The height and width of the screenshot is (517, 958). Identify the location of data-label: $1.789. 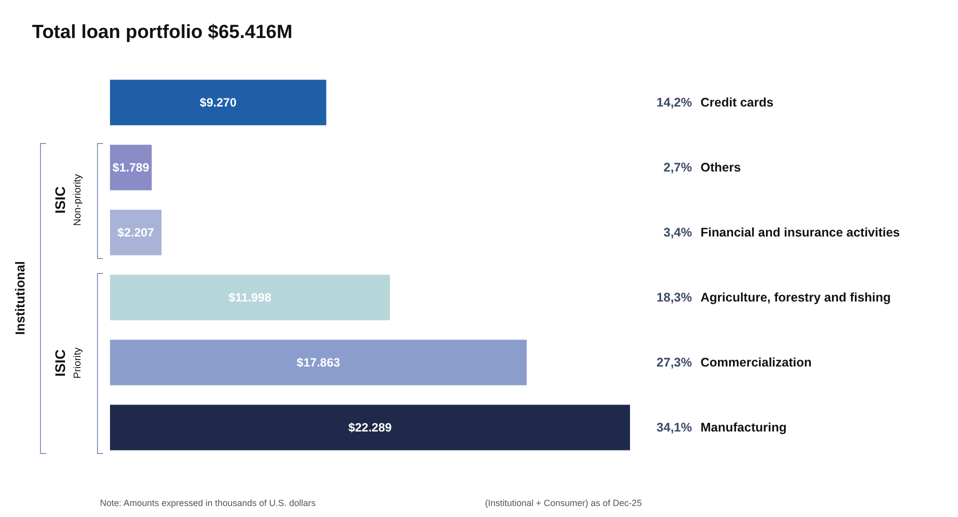
(131, 167).